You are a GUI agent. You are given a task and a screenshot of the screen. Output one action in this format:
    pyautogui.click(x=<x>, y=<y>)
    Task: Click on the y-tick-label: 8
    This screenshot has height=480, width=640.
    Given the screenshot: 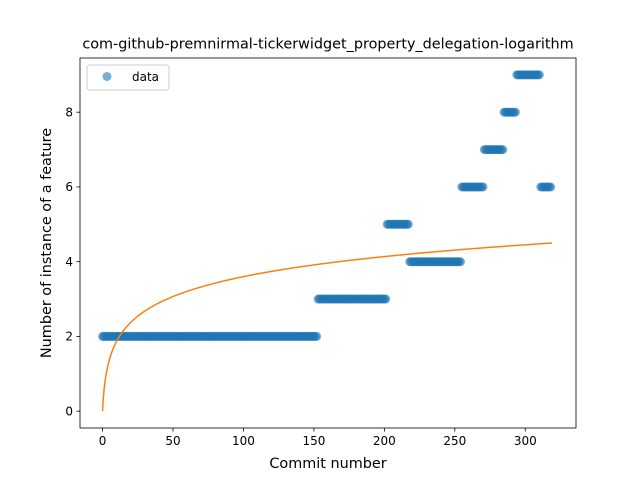 What is the action you would take?
    pyautogui.click(x=69, y=112)
    